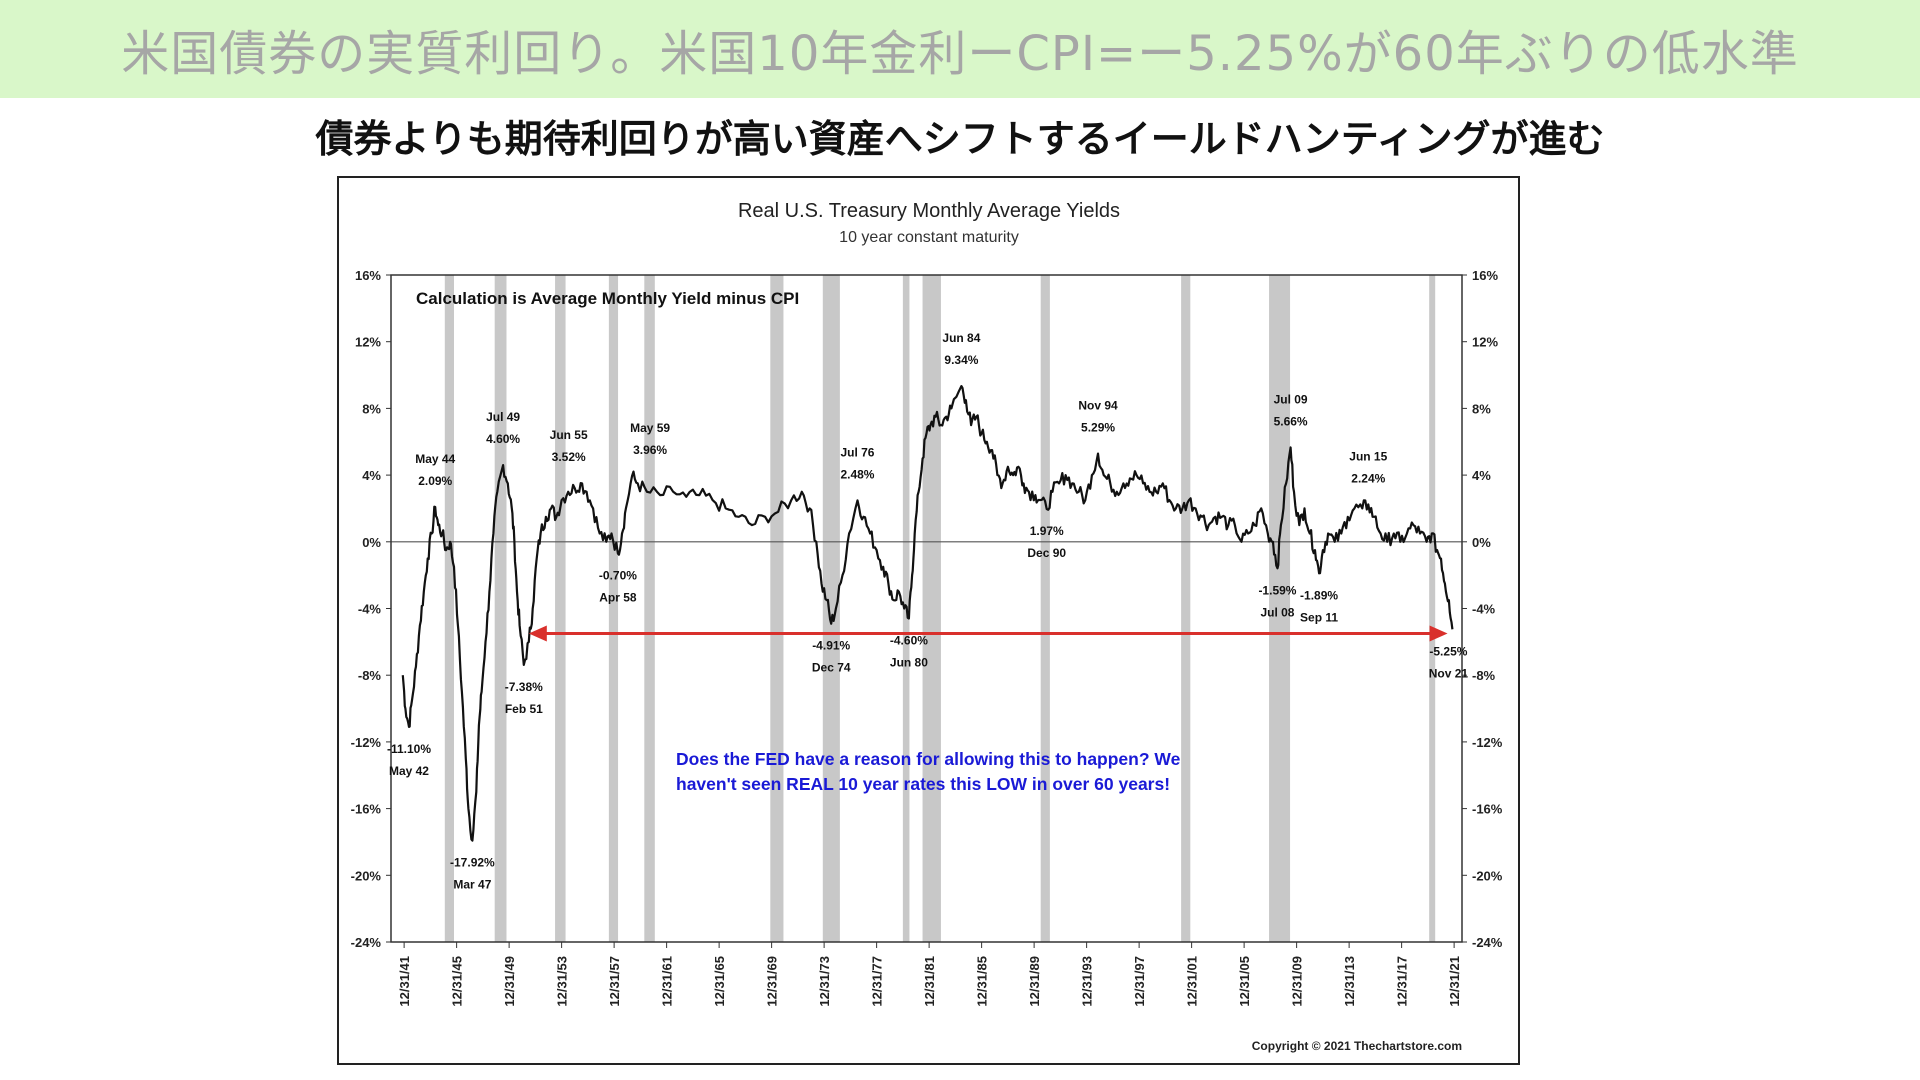  What do you see at coordinates (1484, 609) in the screenshot?
I see `y-tick-label-right: -4%` at bounding box center [1484, 609].